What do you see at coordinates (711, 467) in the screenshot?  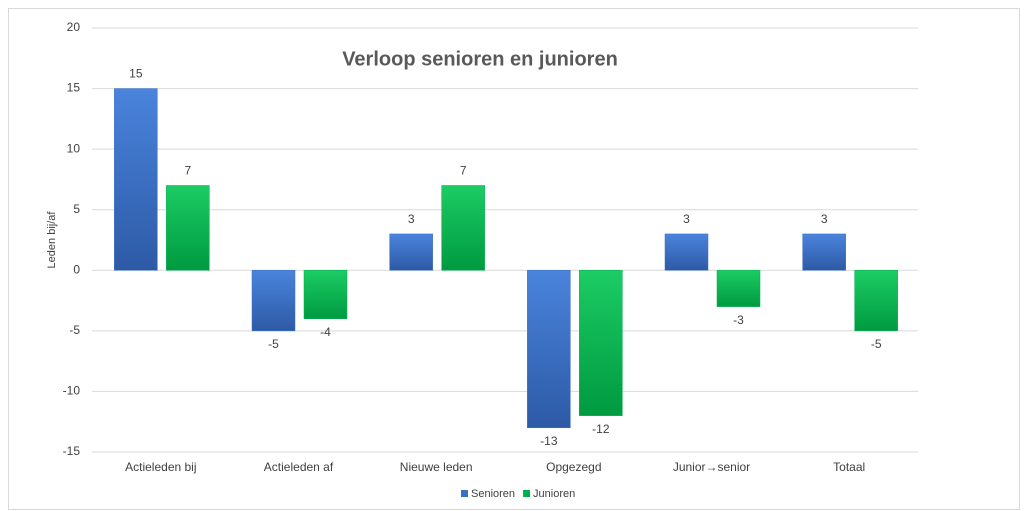 I see `x-tick-label: Junior→senior` at bounding box center [711, 467].